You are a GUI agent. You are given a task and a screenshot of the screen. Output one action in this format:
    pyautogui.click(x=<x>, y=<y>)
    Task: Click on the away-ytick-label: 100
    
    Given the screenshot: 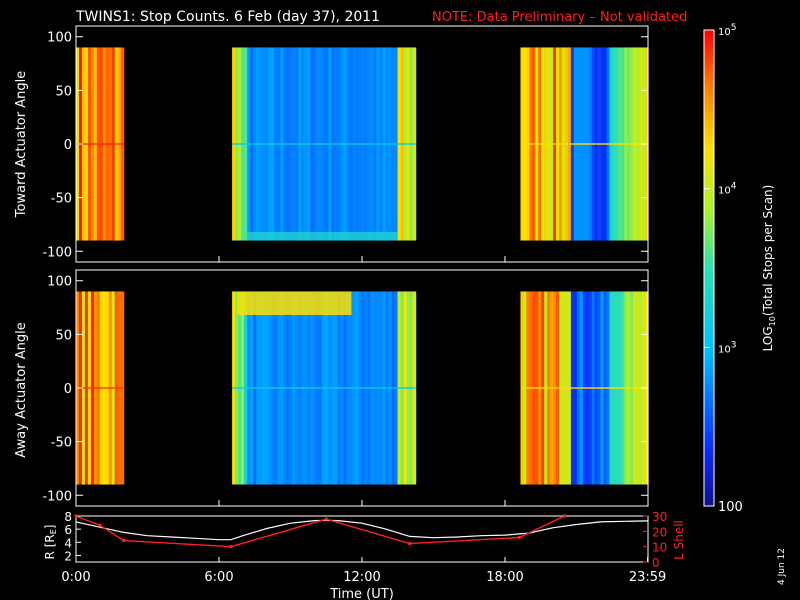 What is the action you would take?
    pyautogui.click(x=59, y=282)
    